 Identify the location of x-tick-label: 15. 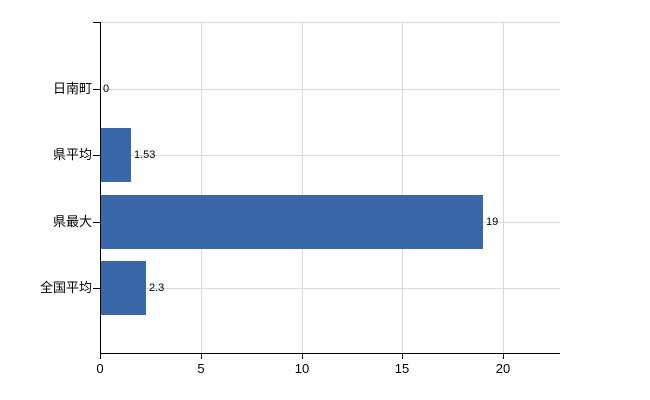
(402, 368).